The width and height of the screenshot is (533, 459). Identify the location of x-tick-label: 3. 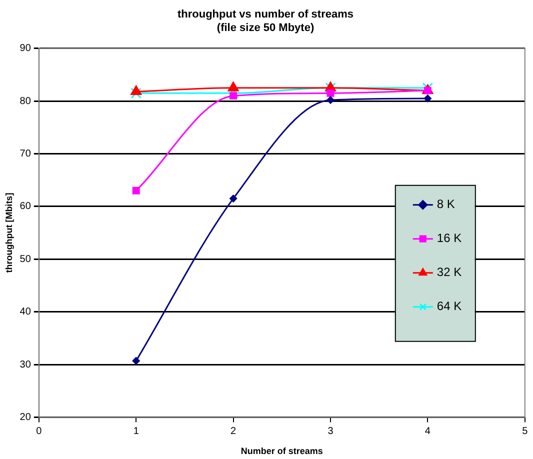
(331, 431).